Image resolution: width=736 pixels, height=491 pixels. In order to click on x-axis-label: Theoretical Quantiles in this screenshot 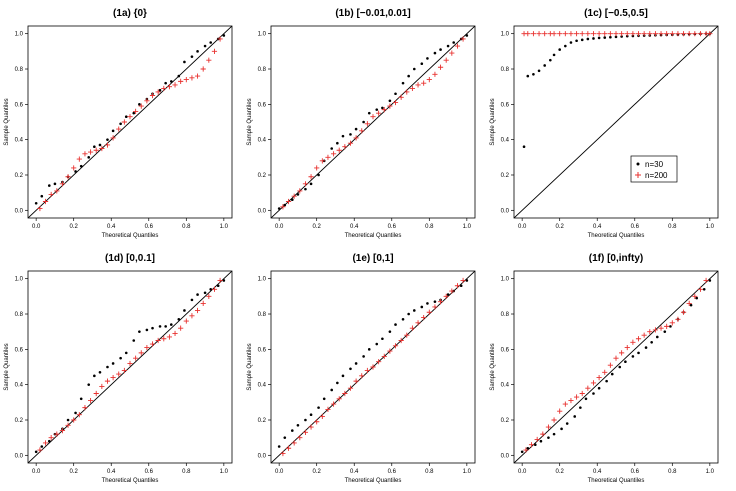, I will do `click(616, 481)`.